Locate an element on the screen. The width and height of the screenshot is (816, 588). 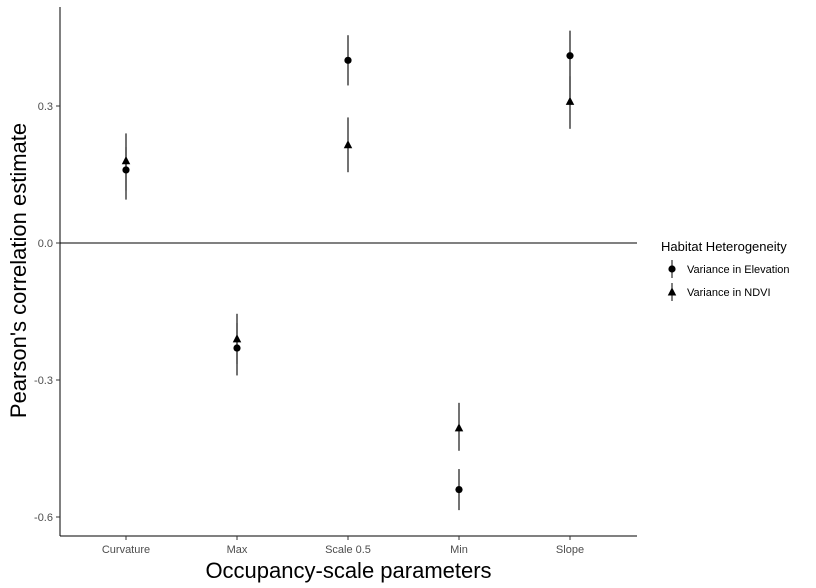
y-tick-label: -0.3 is located at coordinates (43, 381).